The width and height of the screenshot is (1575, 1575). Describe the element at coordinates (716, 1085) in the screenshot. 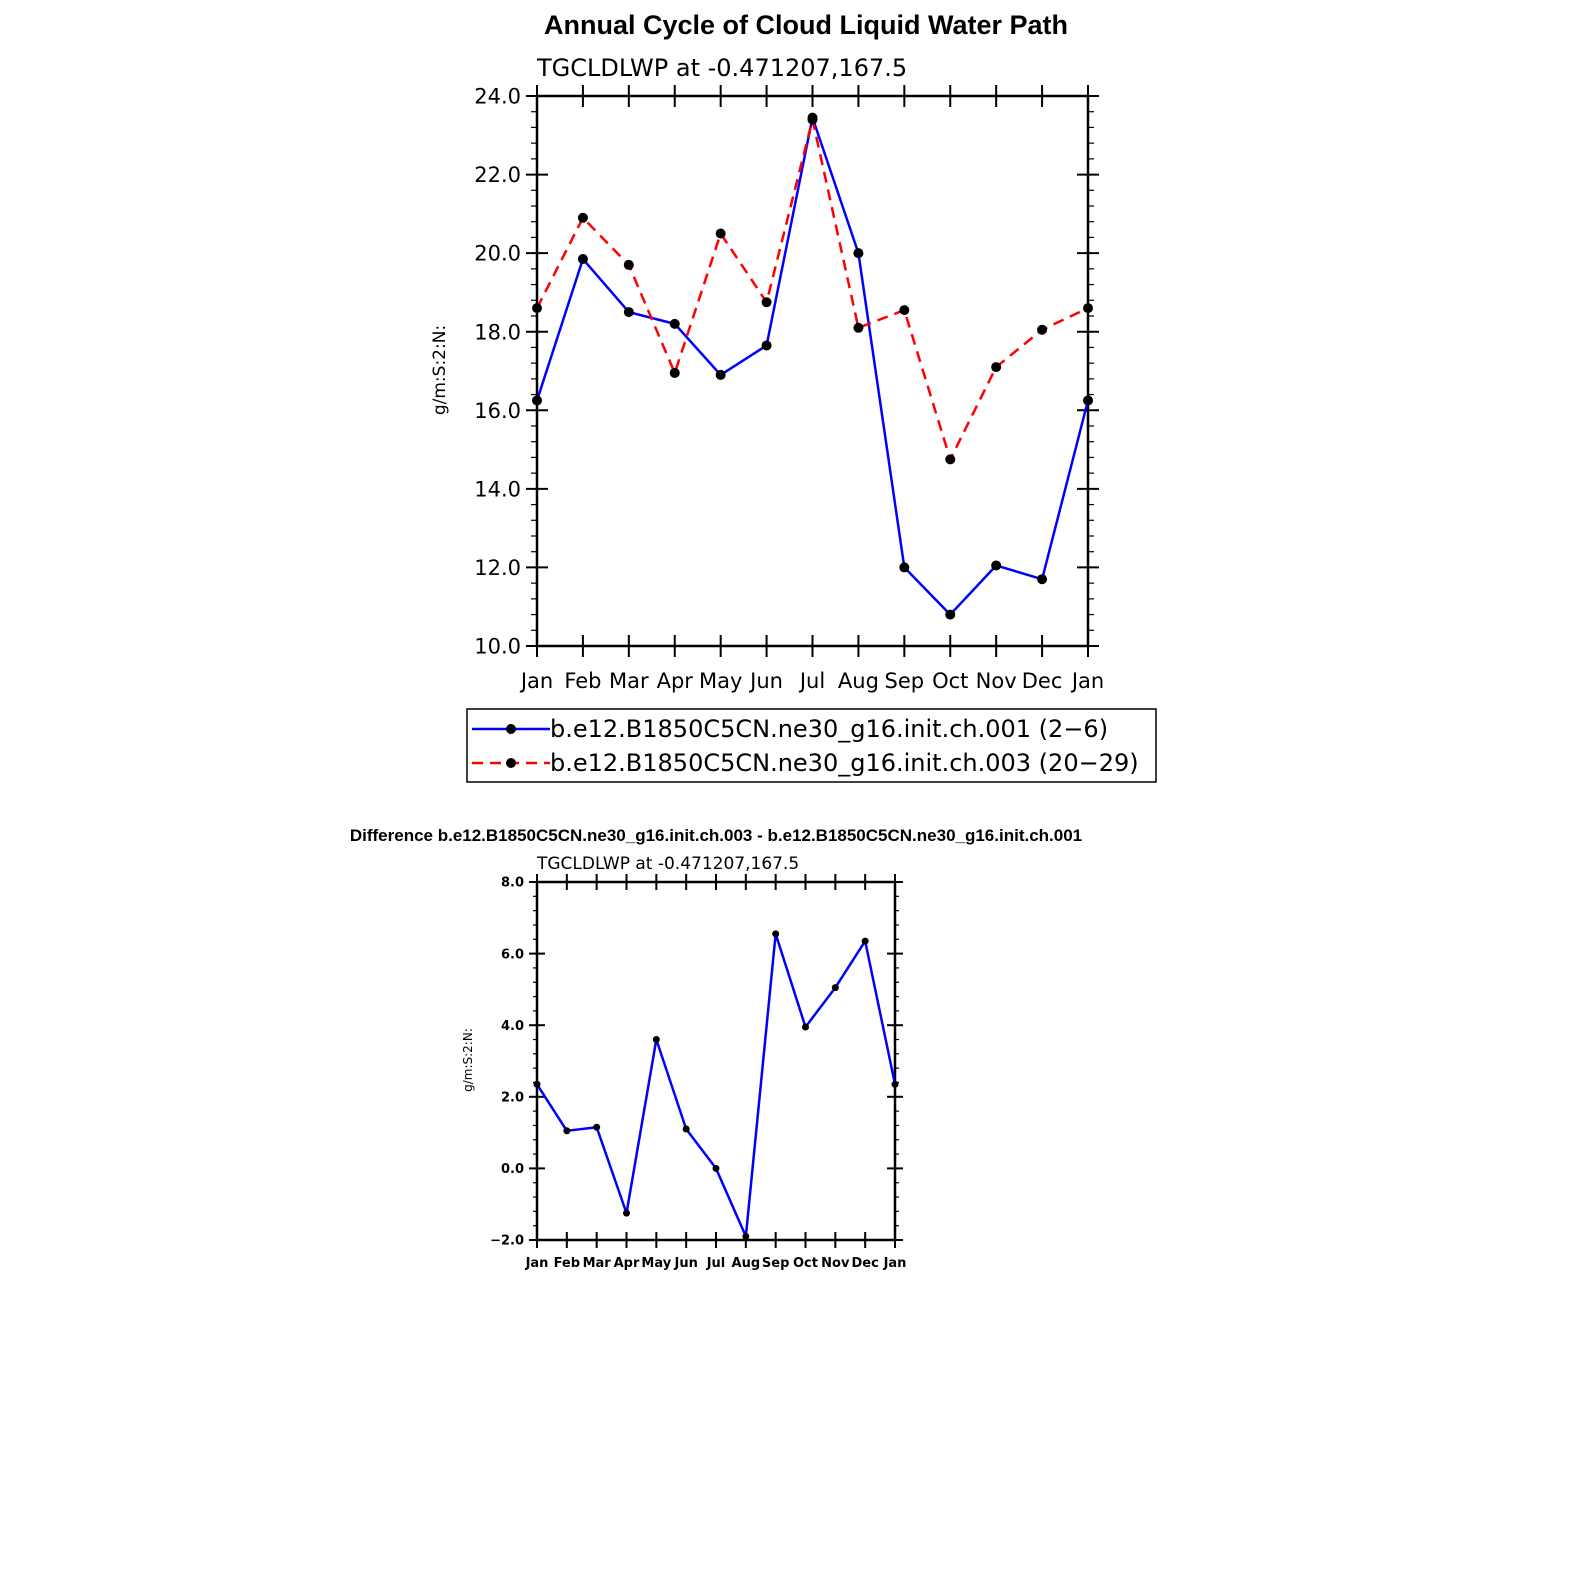

I see `chart2-series-1-line` at that location.